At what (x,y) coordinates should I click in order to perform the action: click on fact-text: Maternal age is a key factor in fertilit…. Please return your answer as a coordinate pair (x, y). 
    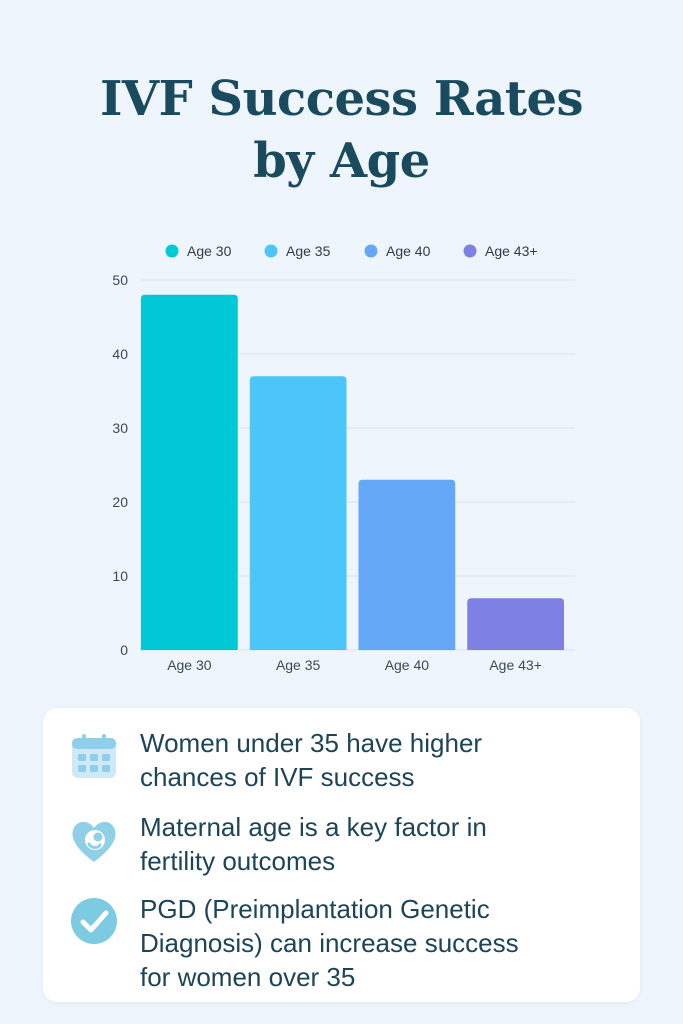
    Looking at the image, I should click on (380, 844).